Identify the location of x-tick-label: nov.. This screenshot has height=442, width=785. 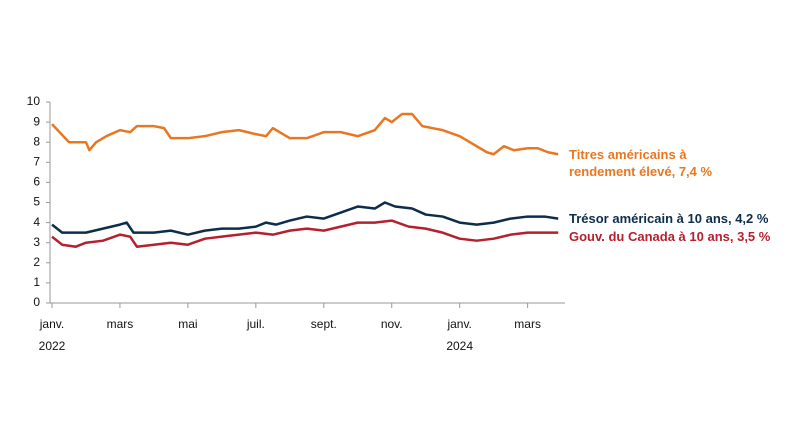
(392, 324).